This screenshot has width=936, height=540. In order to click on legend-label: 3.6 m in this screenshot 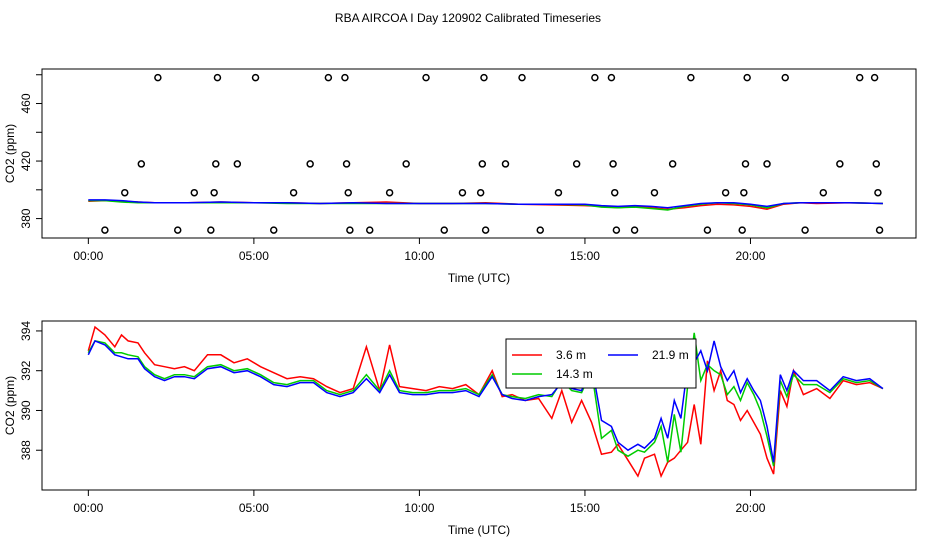, I will do `click(571, 355)`.